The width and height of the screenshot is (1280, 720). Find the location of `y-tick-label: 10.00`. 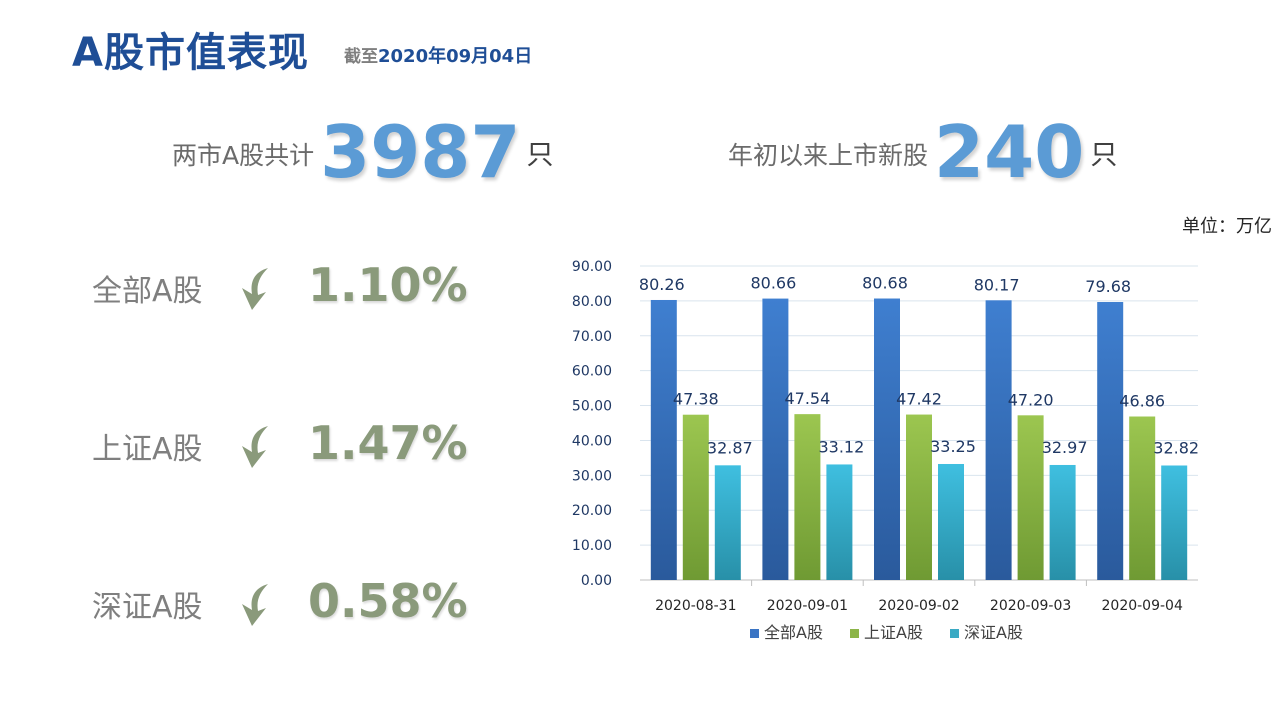

y-tick-label: 10.00 is located at coordinates (592, 546).